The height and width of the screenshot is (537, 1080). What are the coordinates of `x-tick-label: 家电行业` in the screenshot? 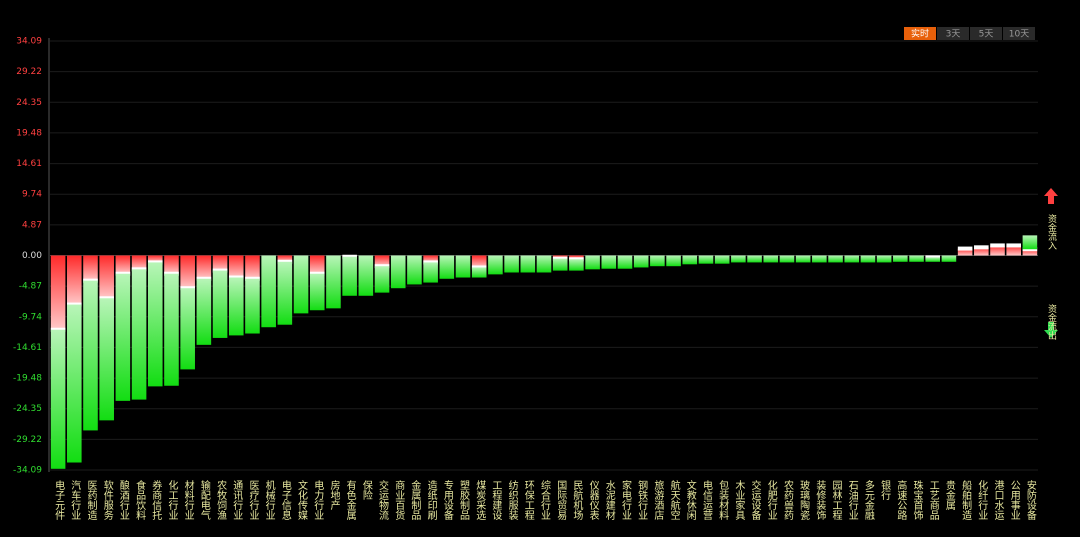 It's located at (625, 499).